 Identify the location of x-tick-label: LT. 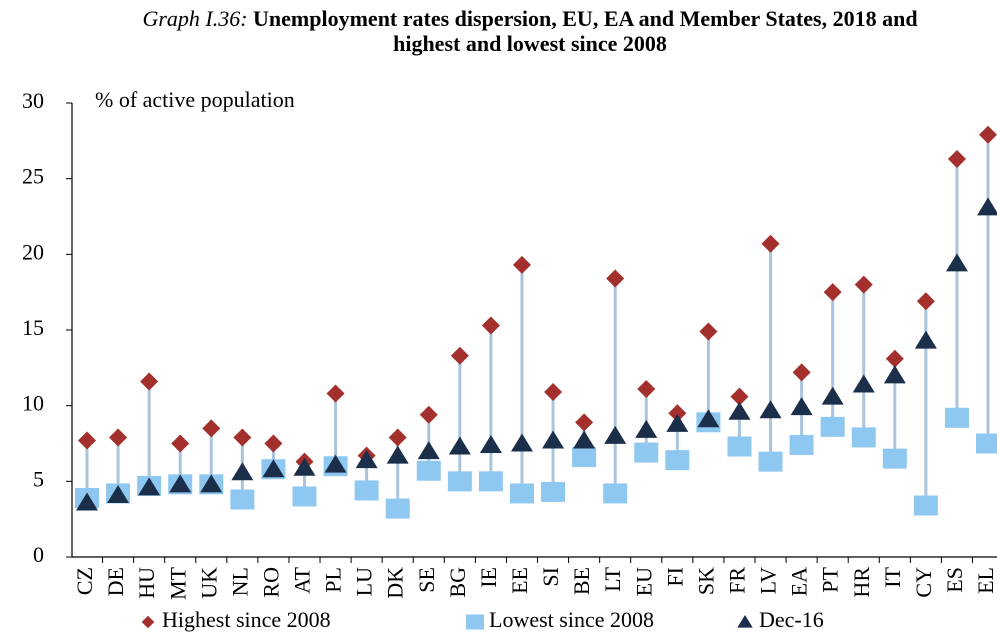
(612, 578).